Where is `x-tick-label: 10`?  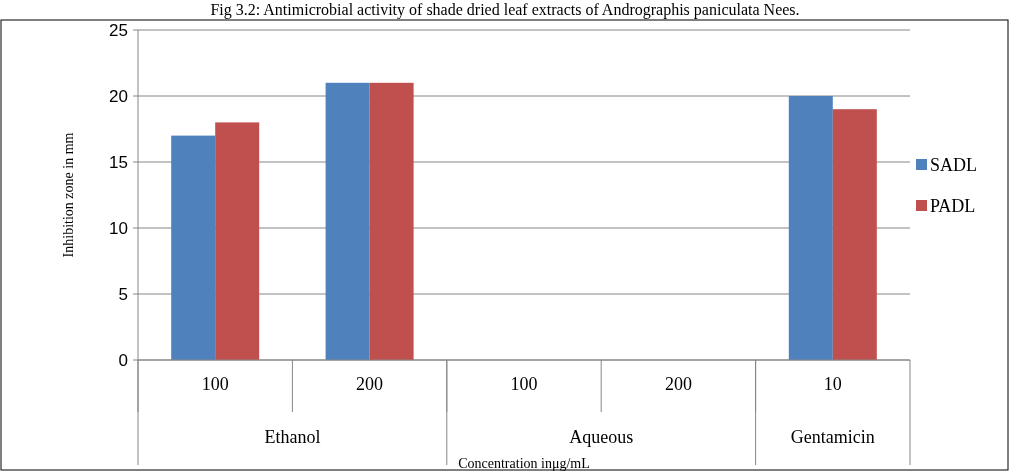 x-tick-label: 10 is located at coordinates (832, 384).